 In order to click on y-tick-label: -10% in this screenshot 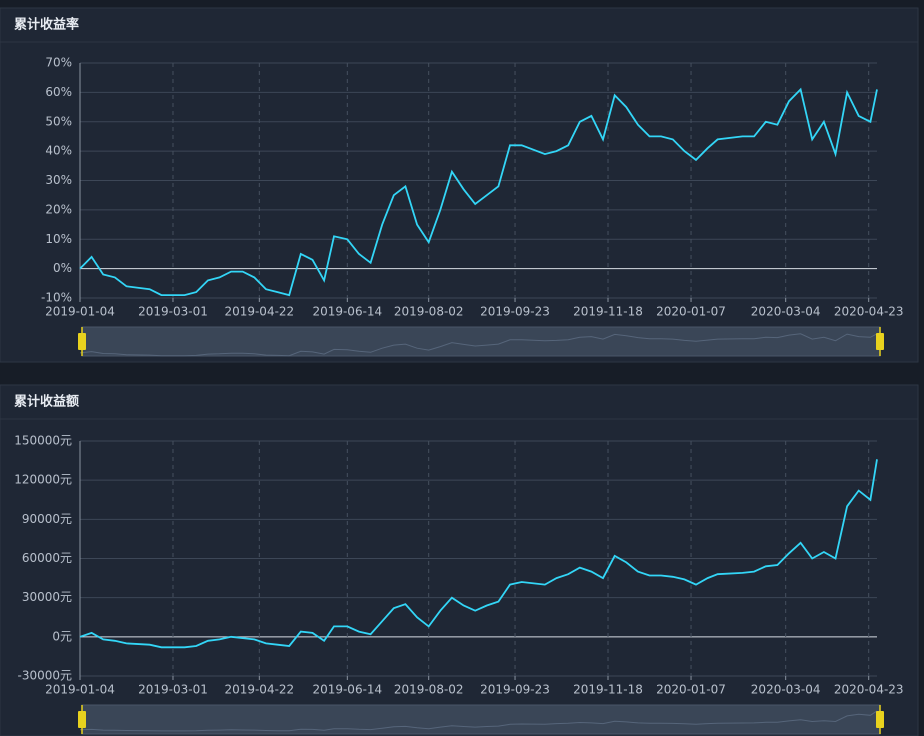, I will do `click(56, 298)`.